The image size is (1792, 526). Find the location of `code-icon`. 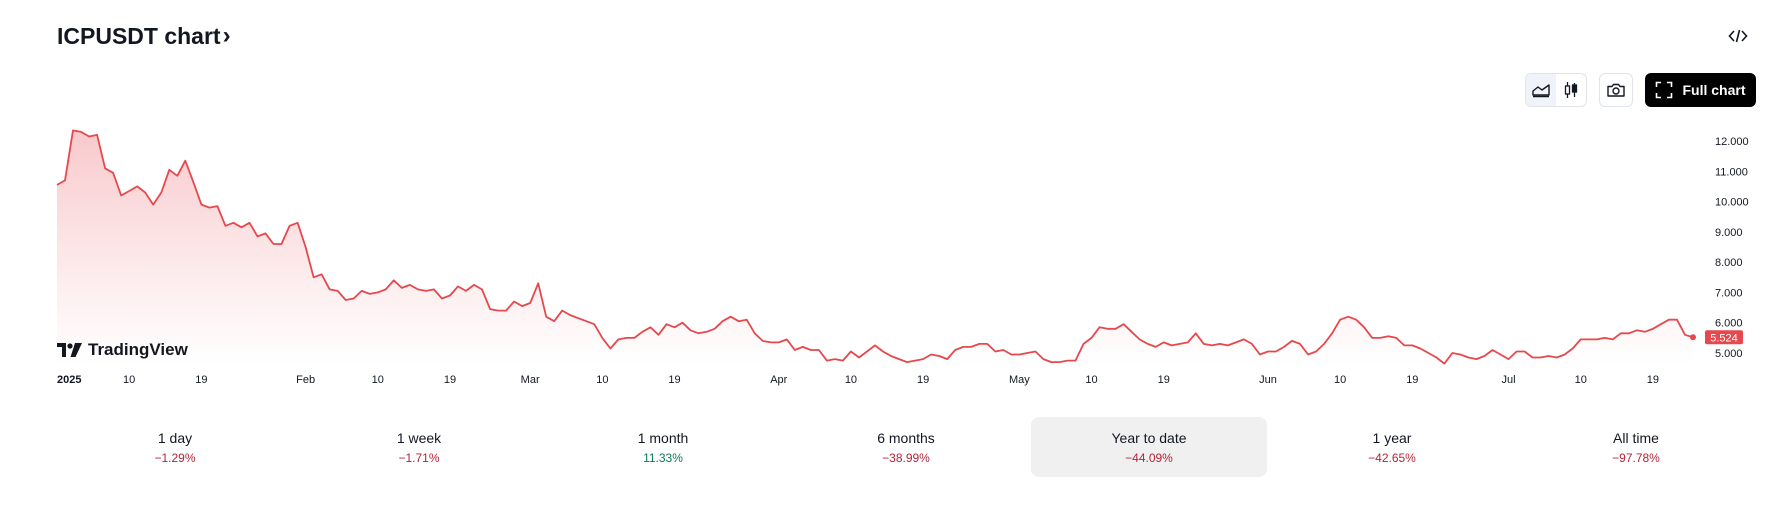

code-icon is located at coordinates (1738, 36).